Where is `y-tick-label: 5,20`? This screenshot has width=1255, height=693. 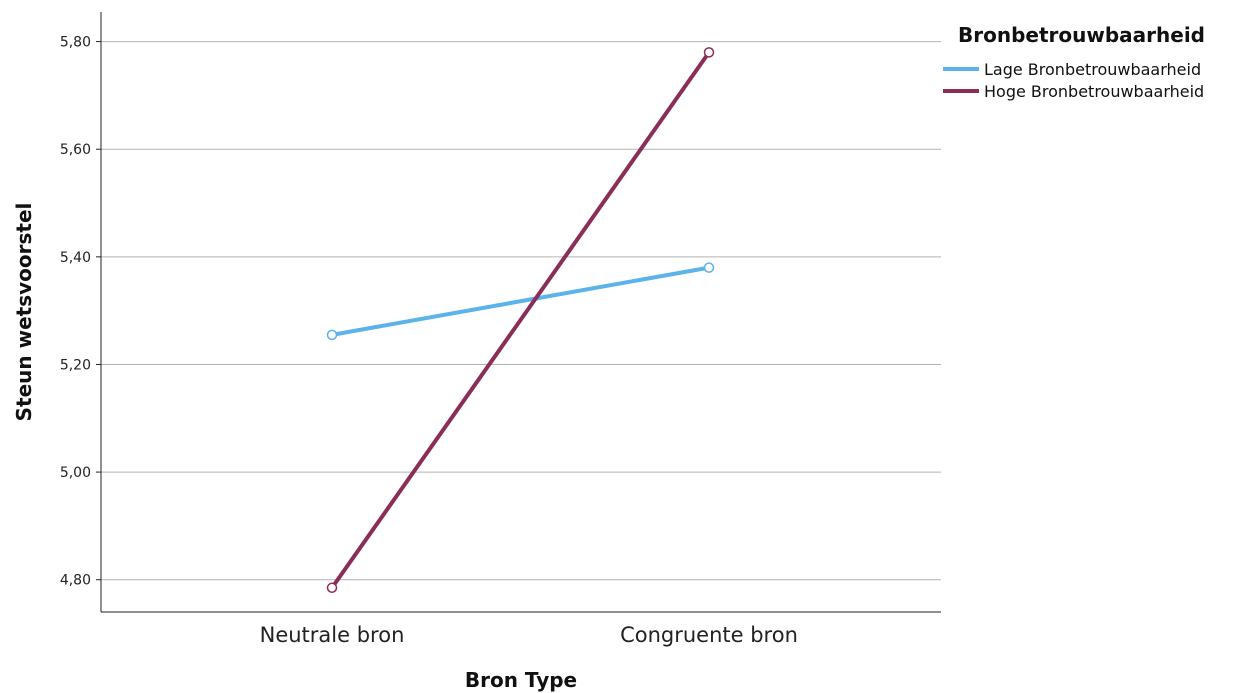 y-tick-label: 5,20 is located at coordinates (75, 365).